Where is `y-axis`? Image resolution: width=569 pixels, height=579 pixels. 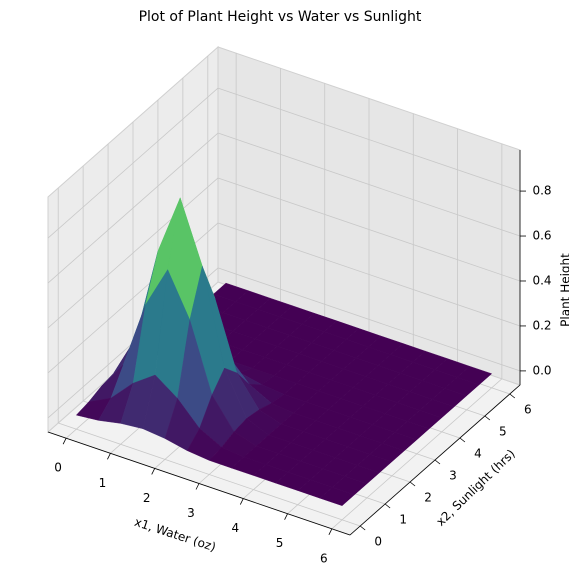 y-axis is located at coordinates (435, 460).